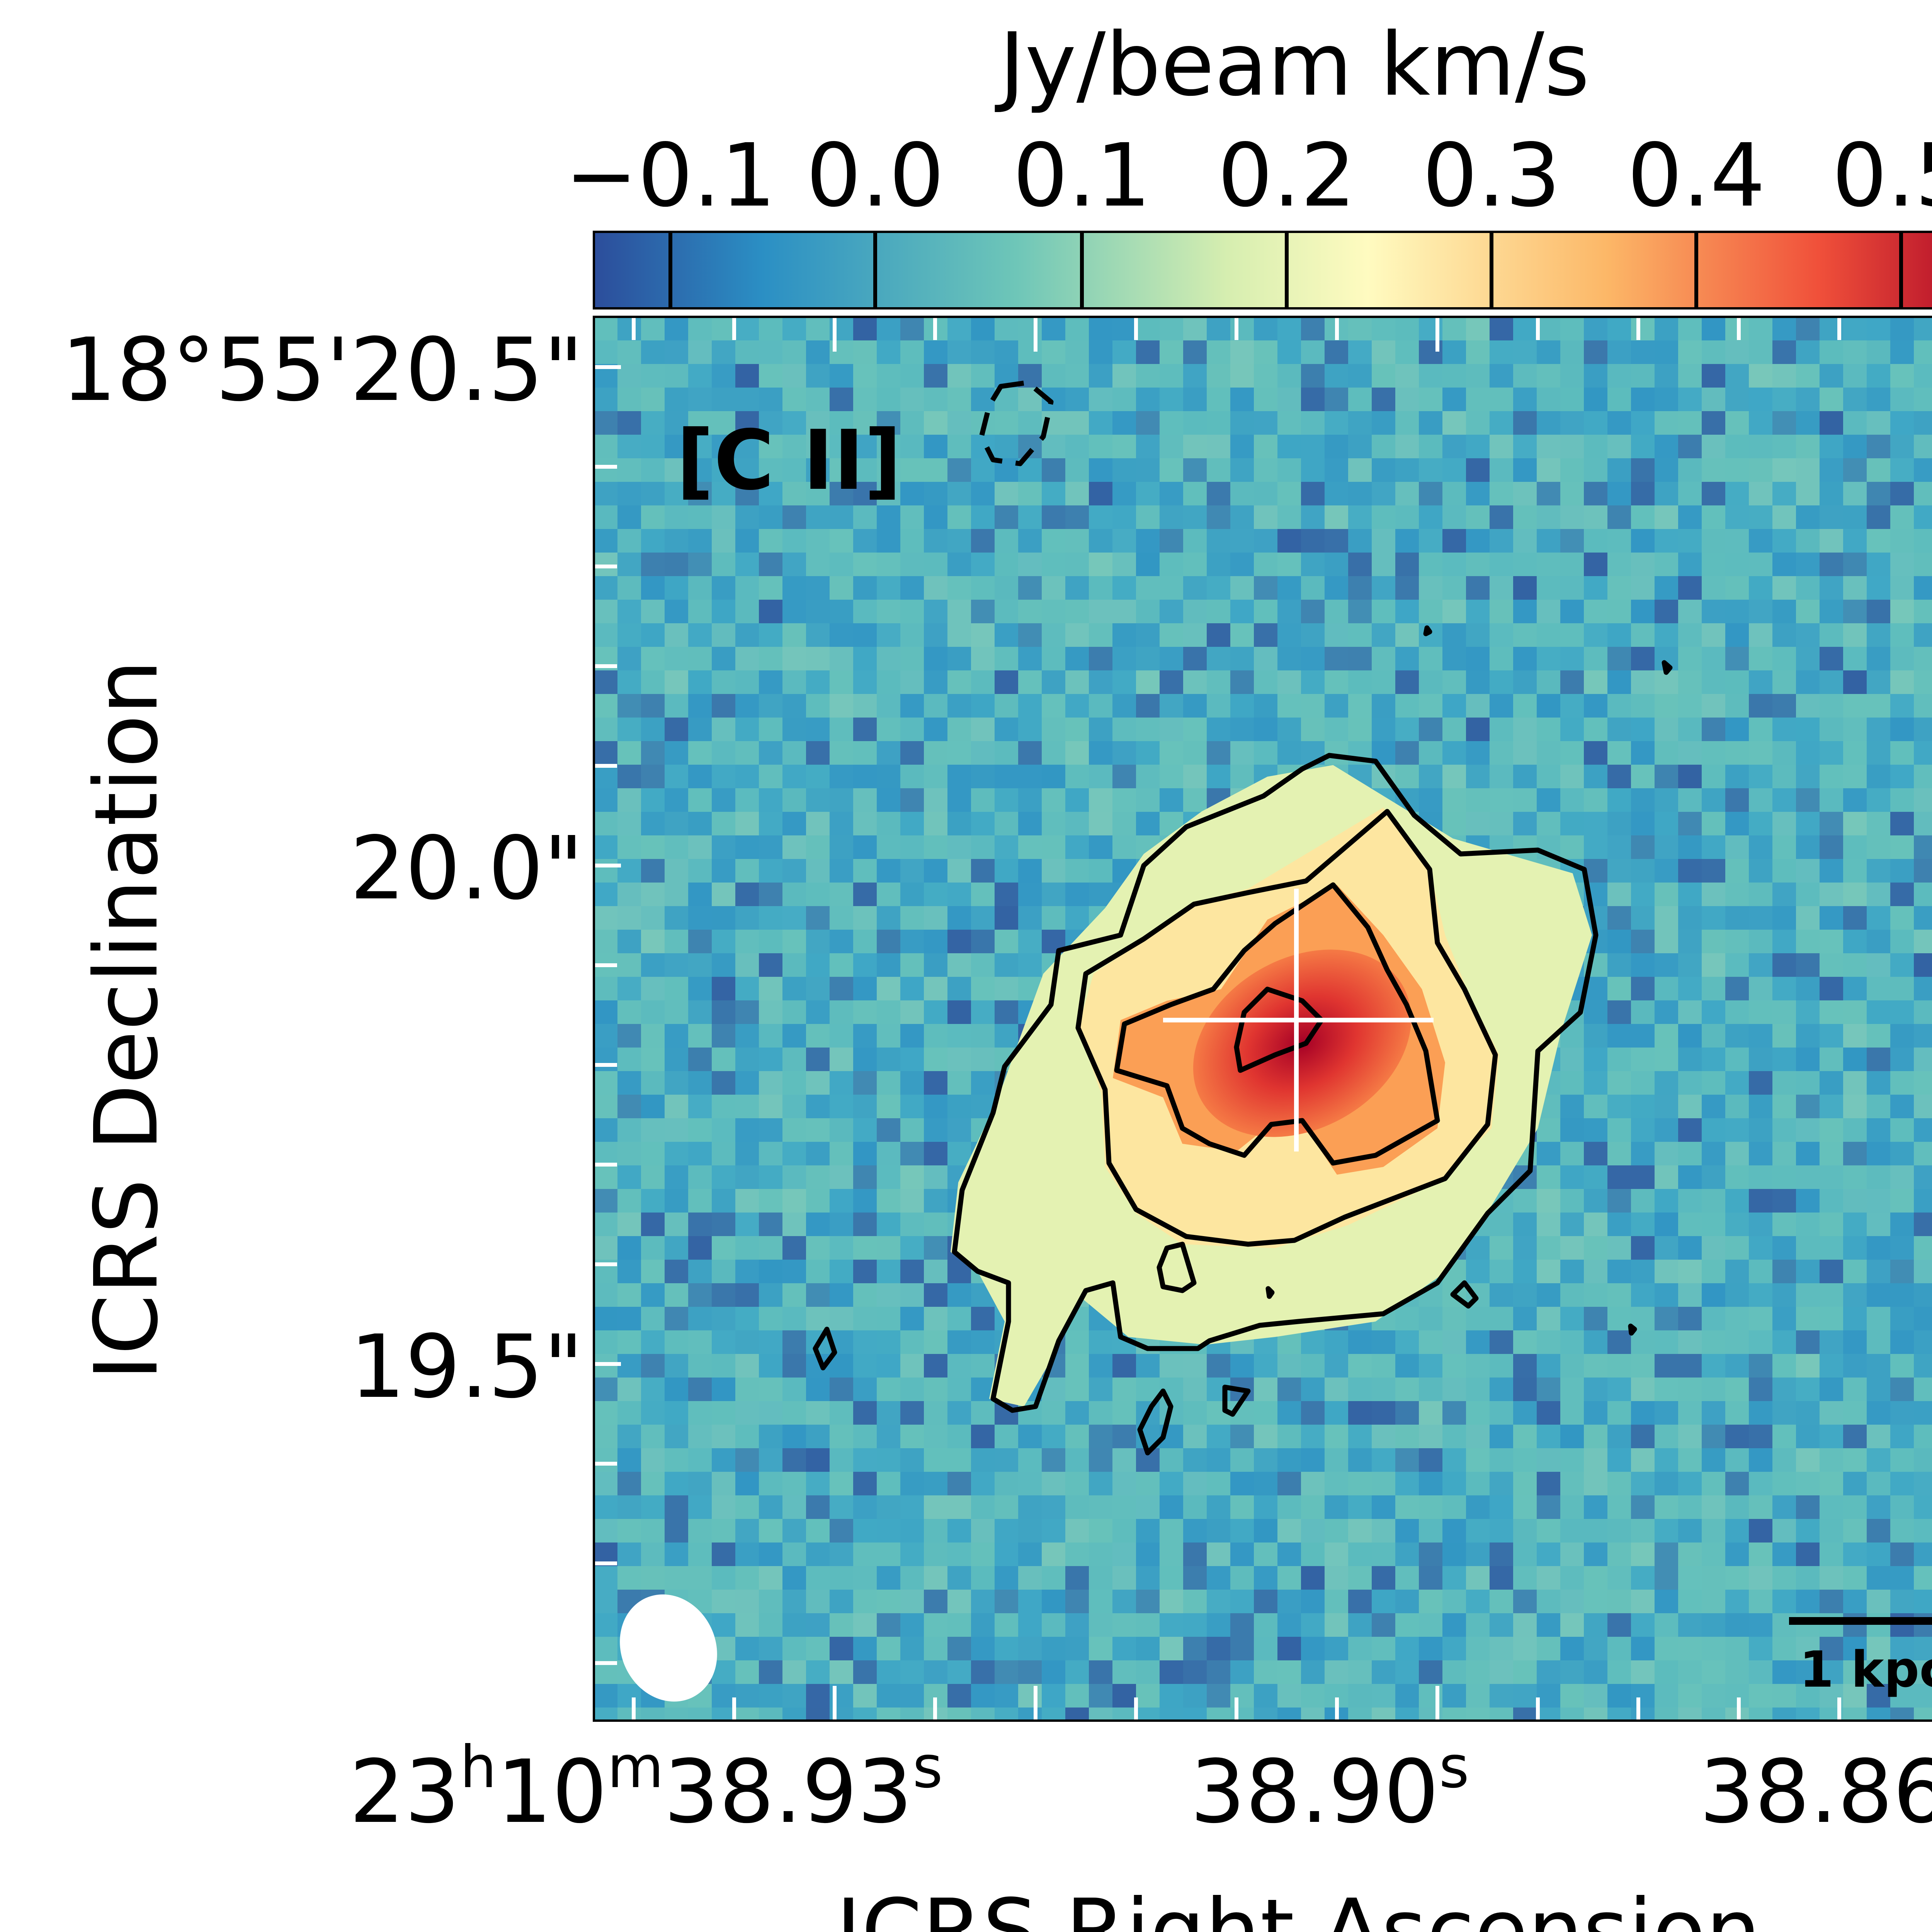 The image size is (1932, 1932). What do you see at coordinates (1262, 271) in the screenshot?
I see `colorbar` at bounding box center [1262, 271].